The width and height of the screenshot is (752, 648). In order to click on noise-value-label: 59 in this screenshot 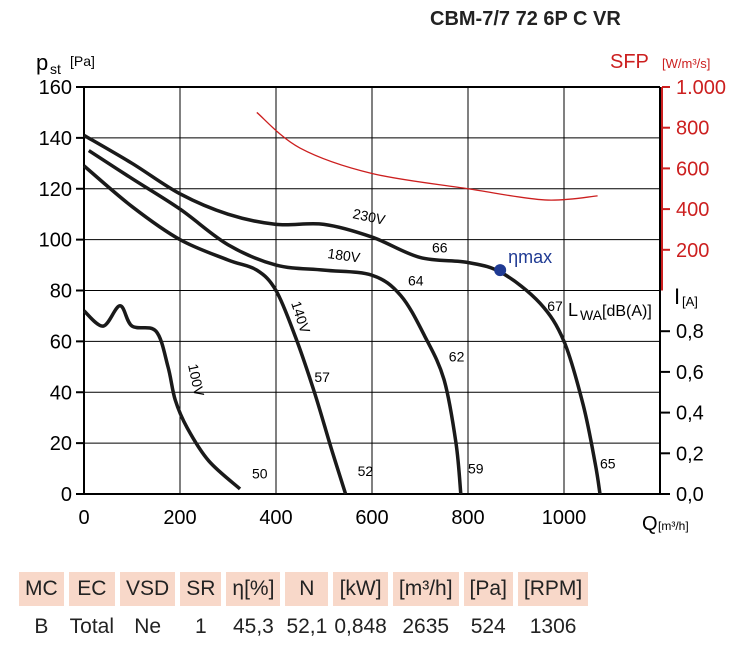, I will do `click(476, 469)`.